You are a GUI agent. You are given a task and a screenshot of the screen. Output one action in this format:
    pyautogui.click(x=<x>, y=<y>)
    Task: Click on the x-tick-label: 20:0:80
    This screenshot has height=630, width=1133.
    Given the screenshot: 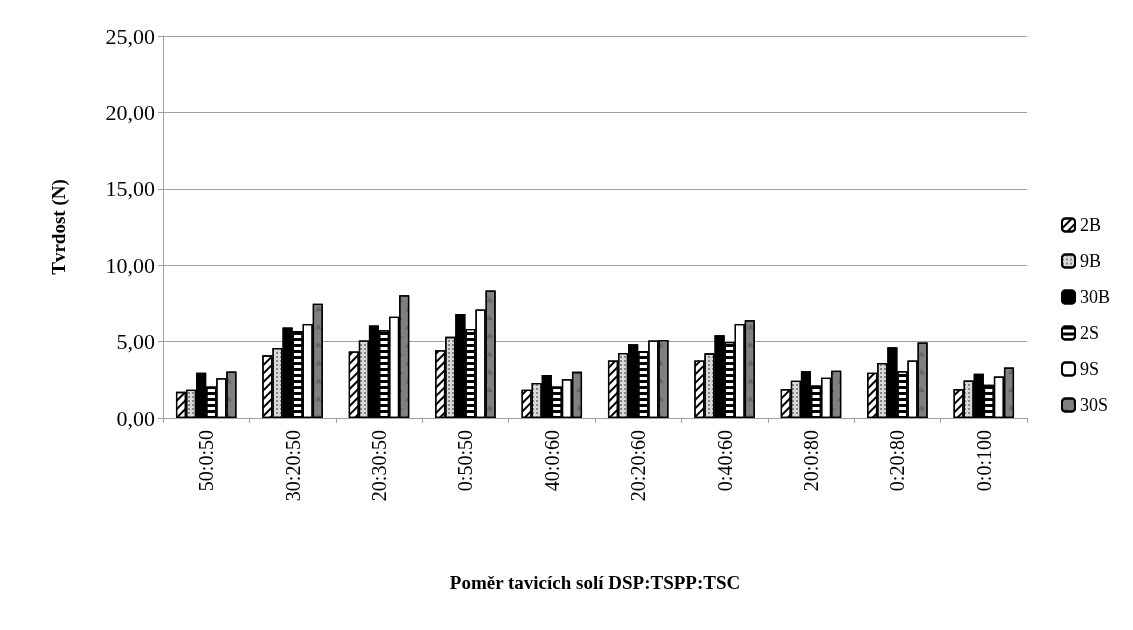 What is the action you would take?
    pyautogui.click(x=811, y=461)
    